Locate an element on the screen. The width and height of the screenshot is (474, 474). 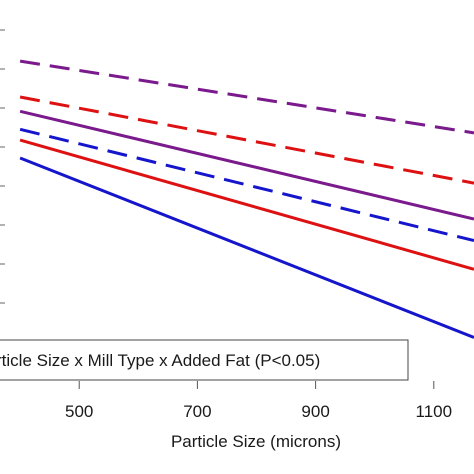
x-axis-title: Particle Size (microns) is located at coordinates (256, 441).